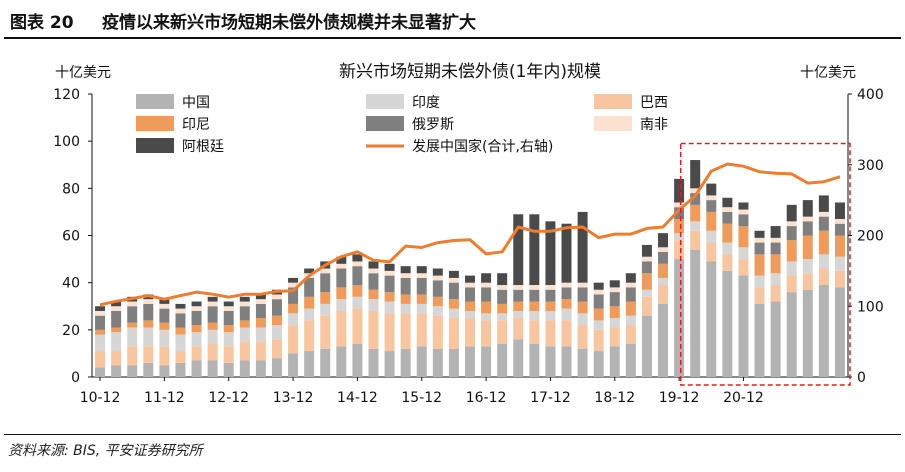  Describe the element at coordinates (550, 398) in the screenshot. I see `x-tick-label: 17-12` at that location.